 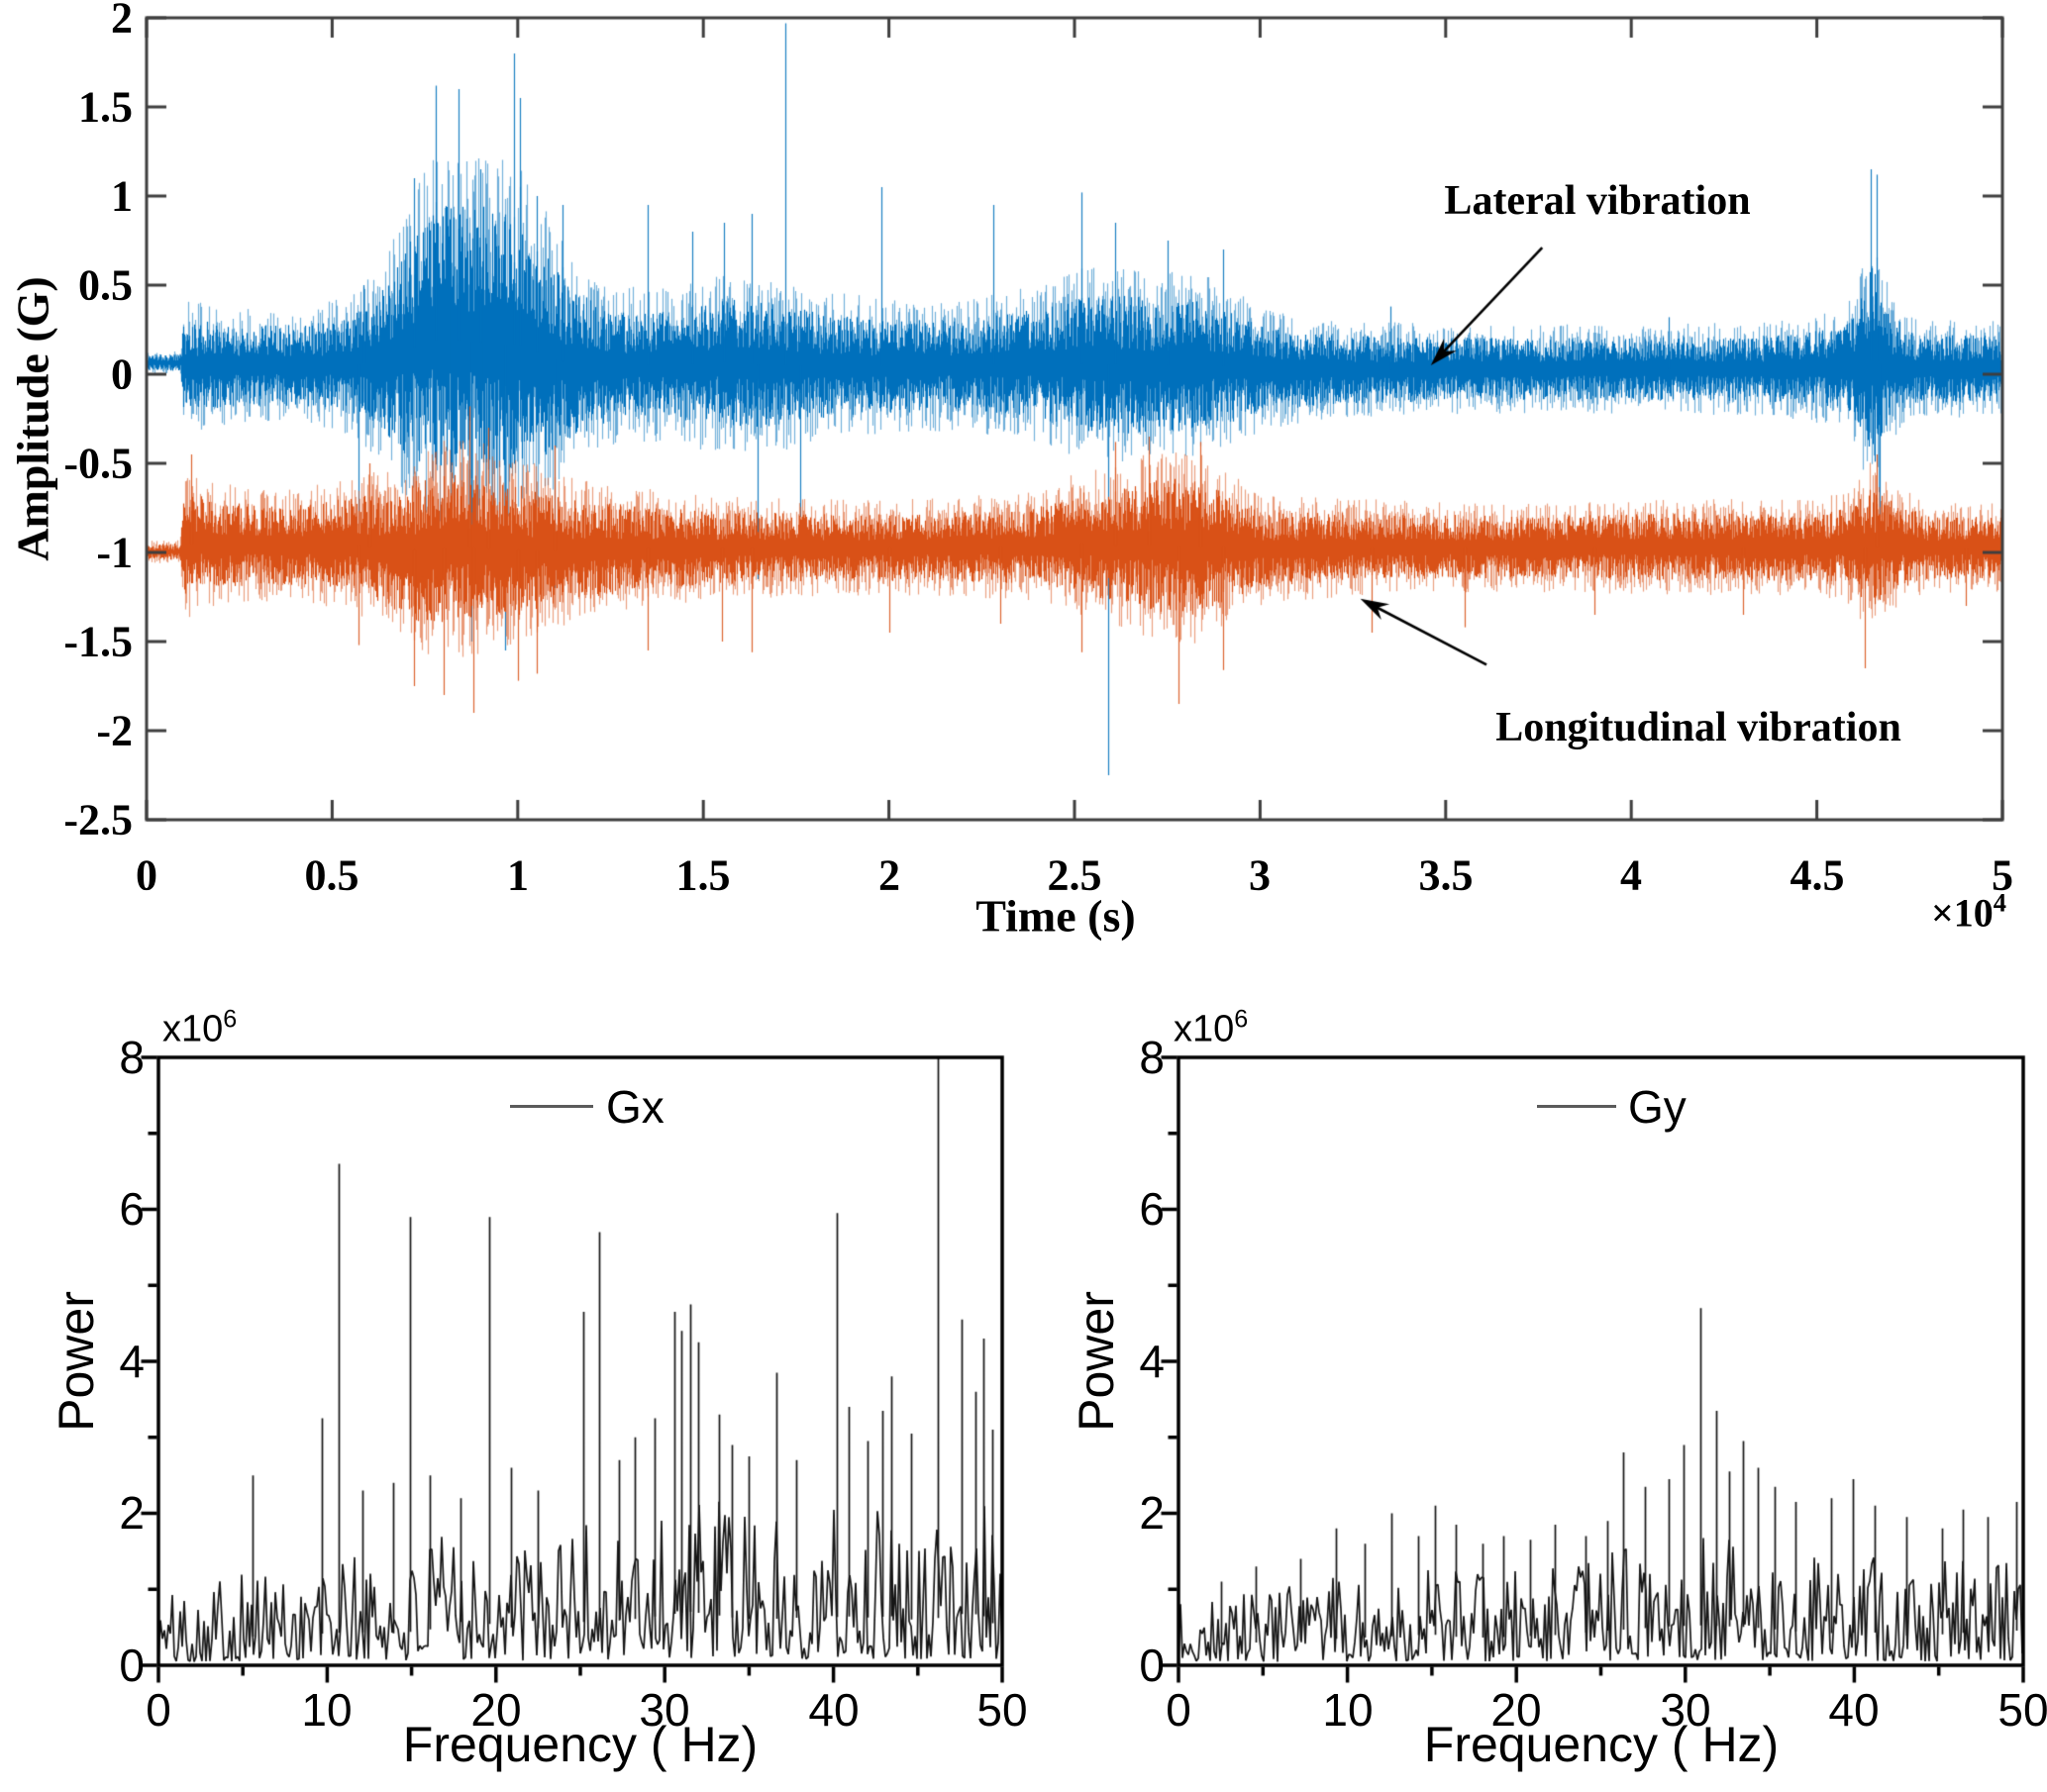 I want to click on gy-ytick-label: 8, so click(x=1152, y=1057).